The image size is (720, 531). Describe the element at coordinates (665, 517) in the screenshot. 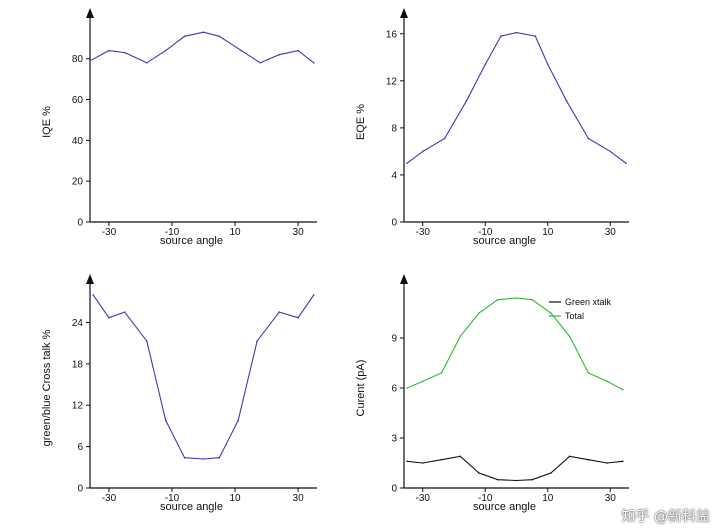

I see `watermark: 知乎 @新科益` at that location.